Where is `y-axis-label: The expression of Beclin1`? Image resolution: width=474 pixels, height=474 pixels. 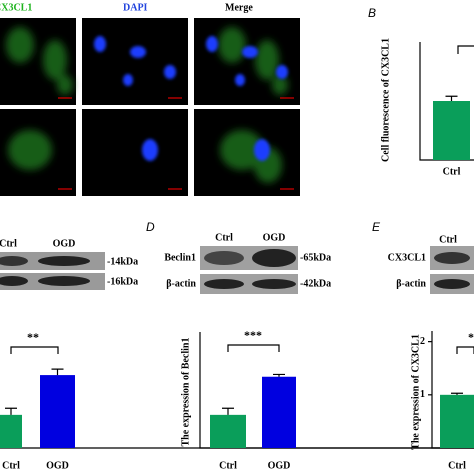 y-axis-label: The expression of Beclin1 is located at coordinates (185, 392).